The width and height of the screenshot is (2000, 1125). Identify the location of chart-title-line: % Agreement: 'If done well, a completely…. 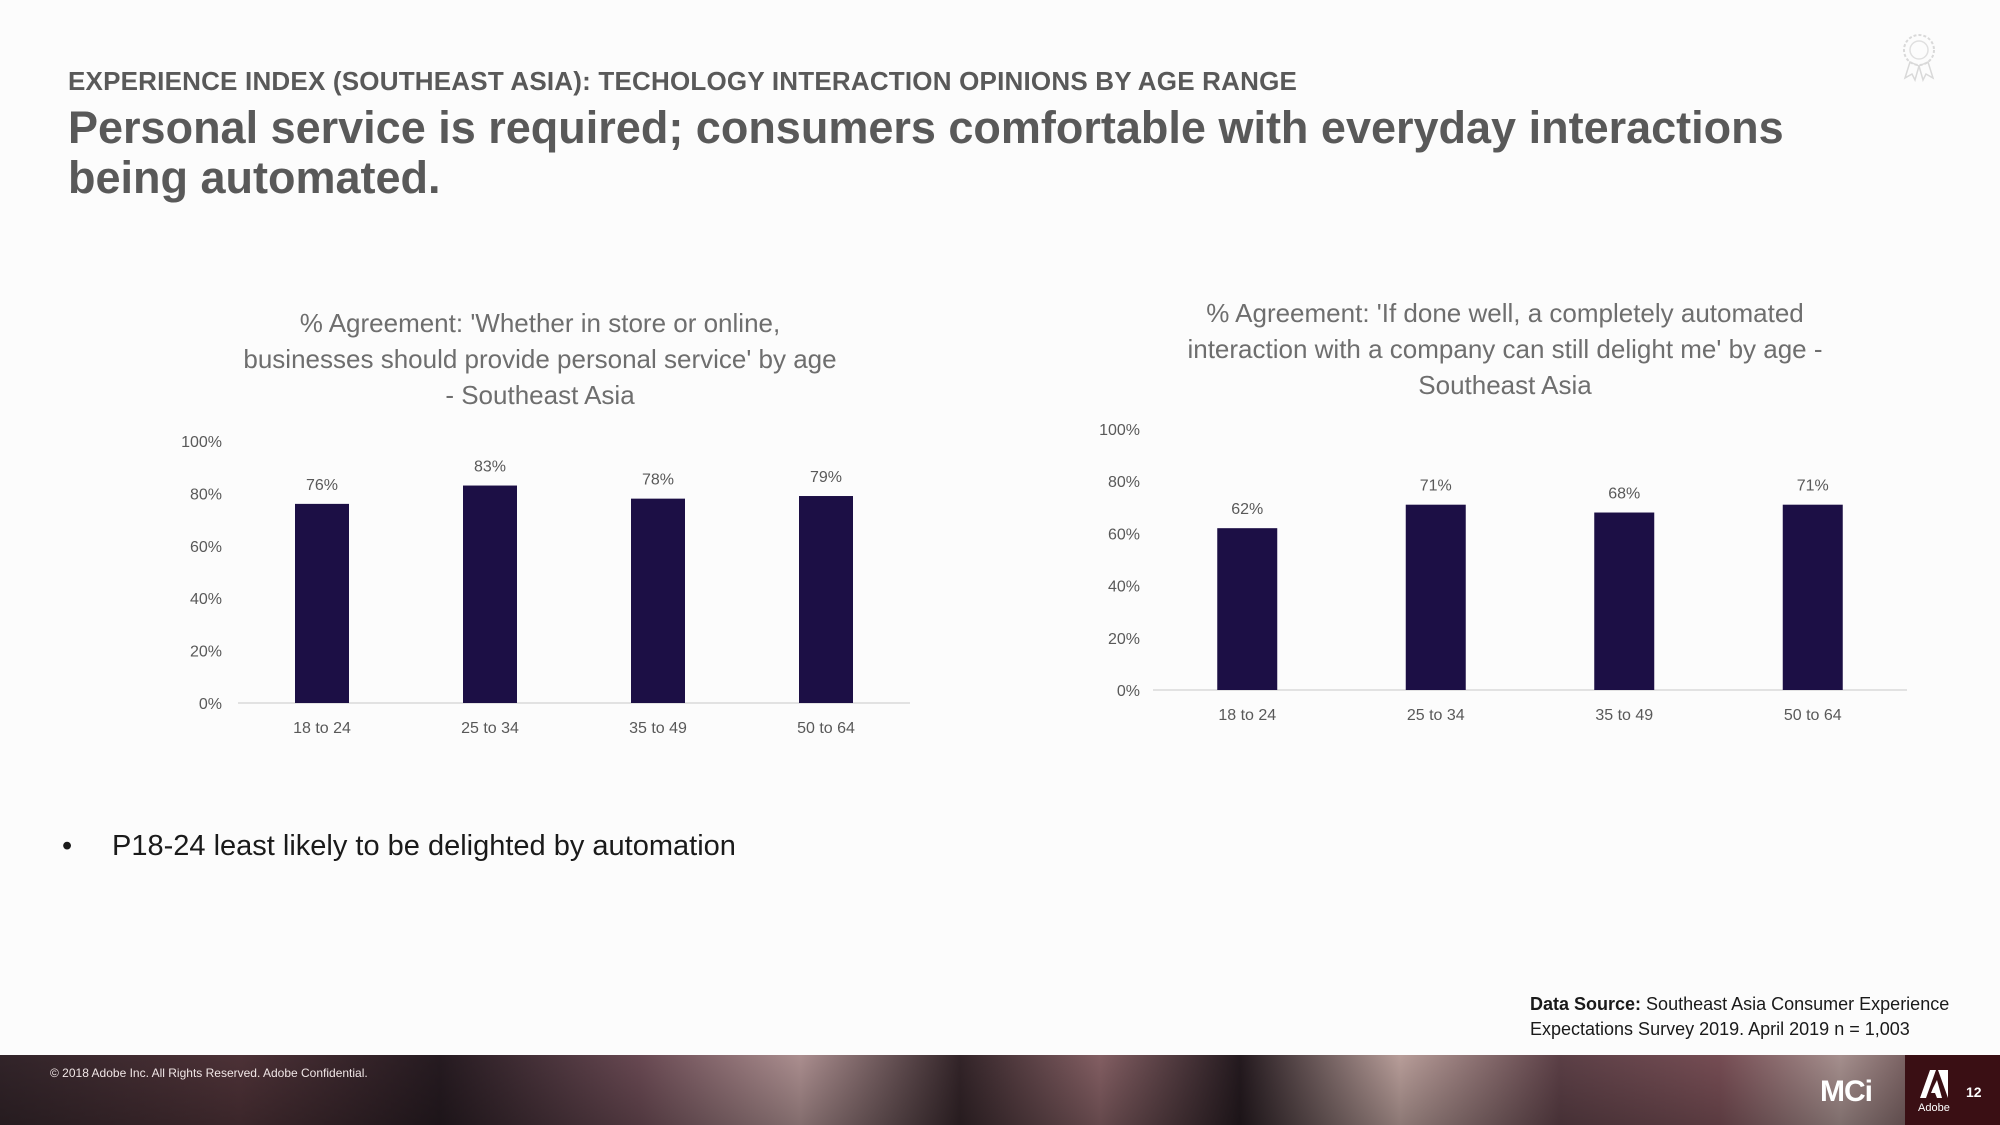
(1505, 313).